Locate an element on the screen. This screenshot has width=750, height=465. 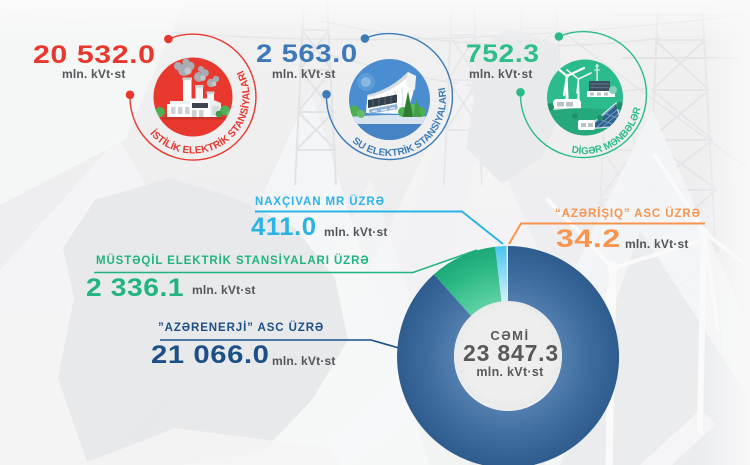
svg-text: 23 847.3 is located at coordinates (511, 353).